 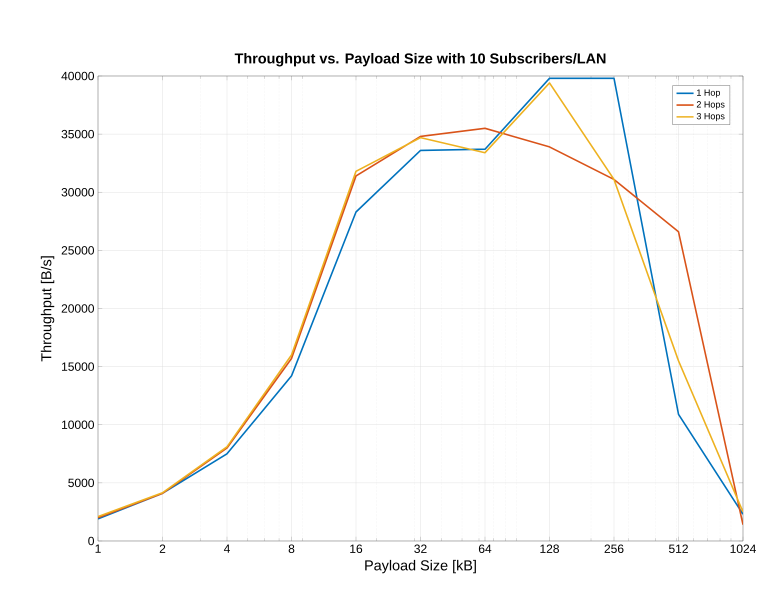 I want to click on x-tick-label: 128, so click(x=549, y=549).